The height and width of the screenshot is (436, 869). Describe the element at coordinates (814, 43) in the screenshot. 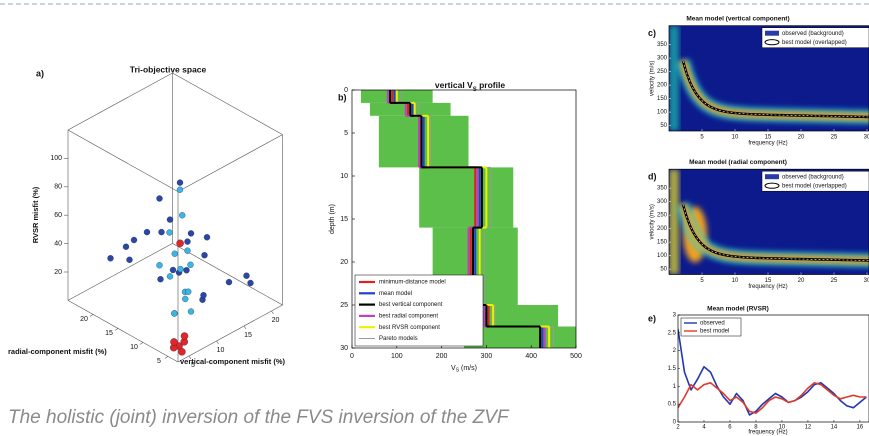

I see `legend-label: best model (overlapped)` at that location.